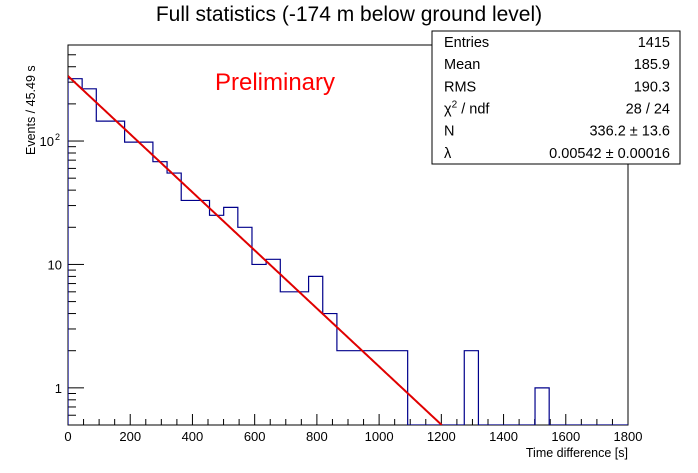 The width and height of the screenshot is (698, 473). What do you see at coordinates (441, 436) in the screenshot?
I see `x-tick-label: 1200` at bounding box center [441, 436].